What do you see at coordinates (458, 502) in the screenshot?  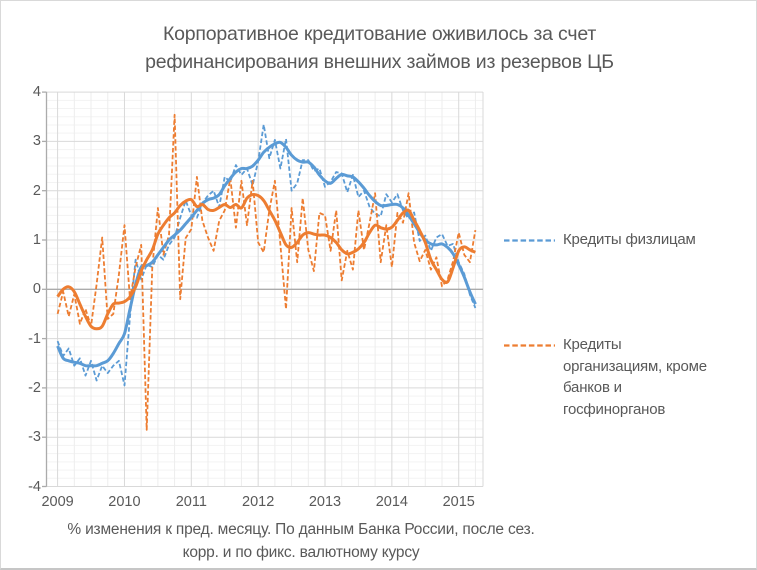 I see `x-axis-tick-label: 2015` at bounding box center [458, 502].